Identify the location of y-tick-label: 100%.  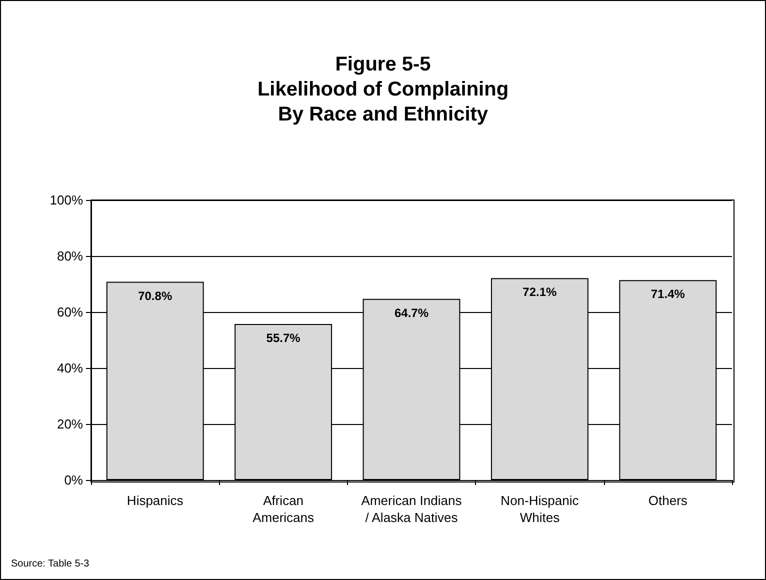
(67, 200).